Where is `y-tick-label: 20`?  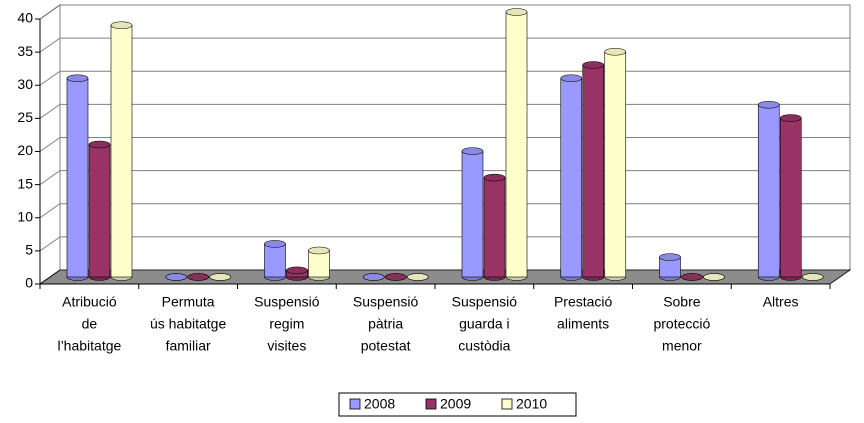
y-tick-label: 20 is located at coordinates (25, 150).